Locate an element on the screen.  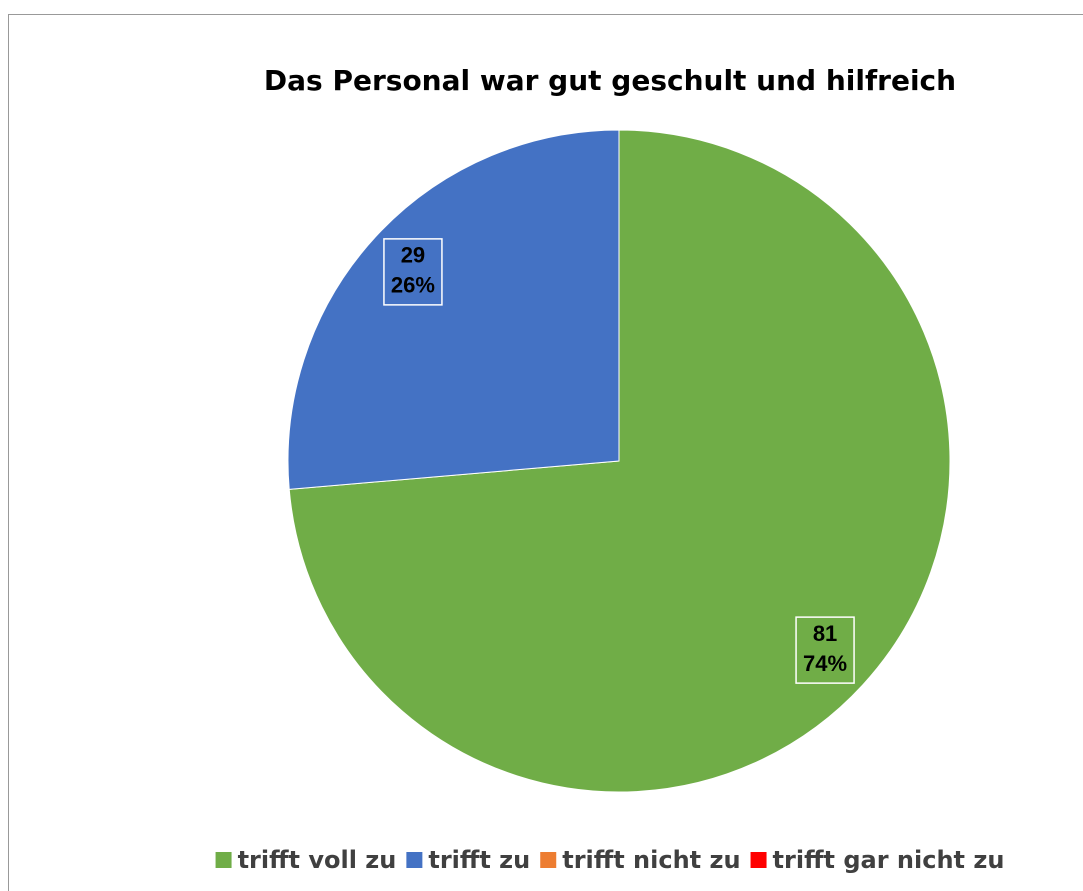
legend-label: trifft voll zu is located at coordinates (317, 860).